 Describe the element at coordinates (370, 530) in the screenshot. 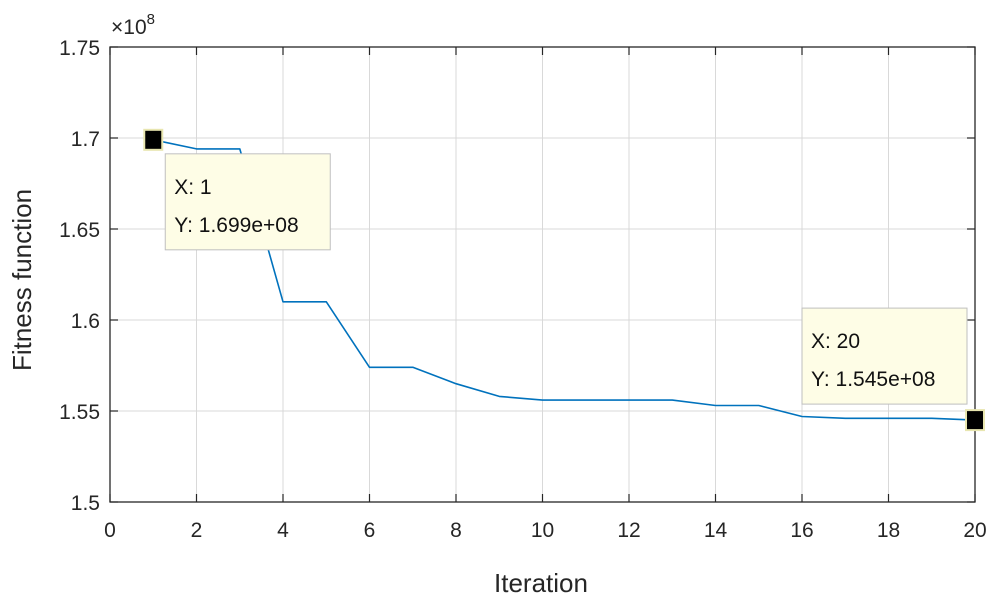

I see `x-tick-label: 6` at that location.